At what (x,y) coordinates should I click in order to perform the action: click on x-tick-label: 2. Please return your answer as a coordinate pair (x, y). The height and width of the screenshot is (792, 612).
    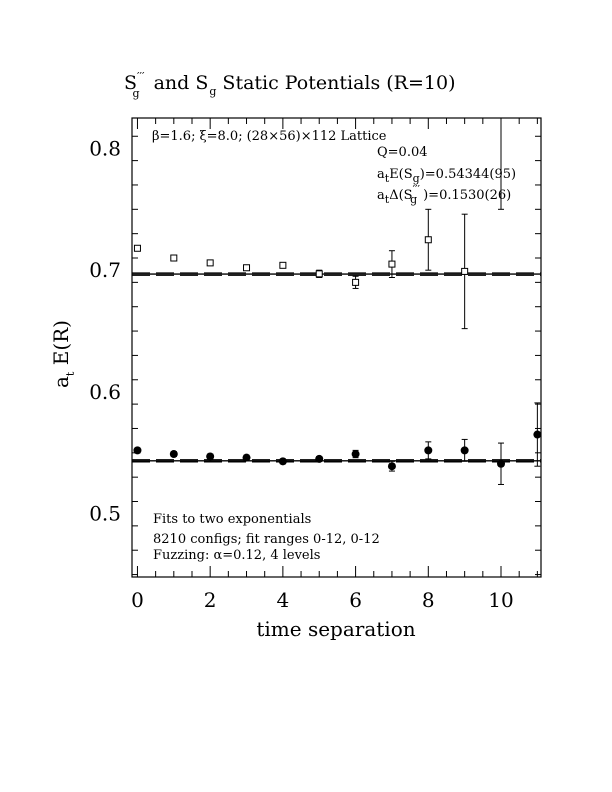
    Looking at the image, I should click on (210, 600).